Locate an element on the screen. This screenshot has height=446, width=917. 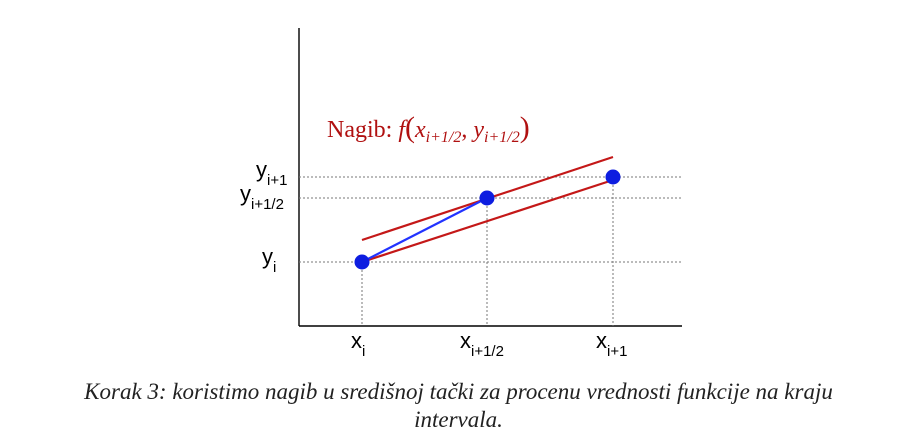
slope-line-lower is located at coordinates (487, 221).